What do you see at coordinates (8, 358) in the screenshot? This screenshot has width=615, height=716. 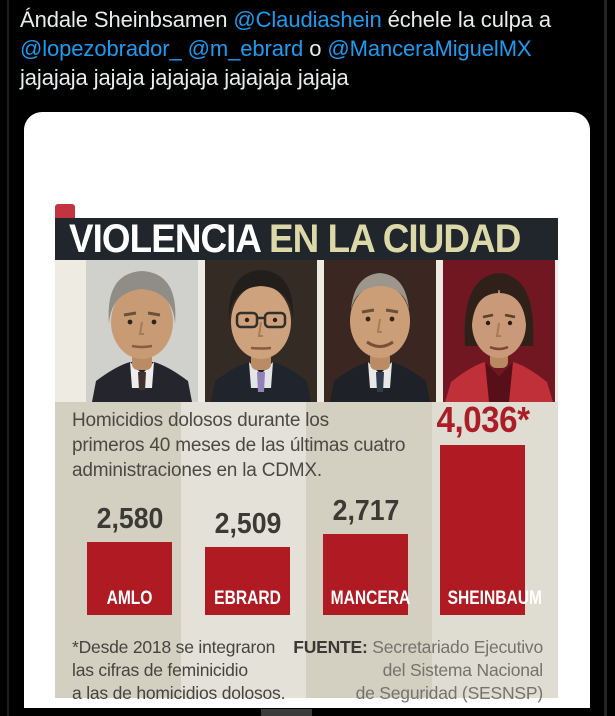 I see `window-edge-line-left` at bounding box center [8, 358].